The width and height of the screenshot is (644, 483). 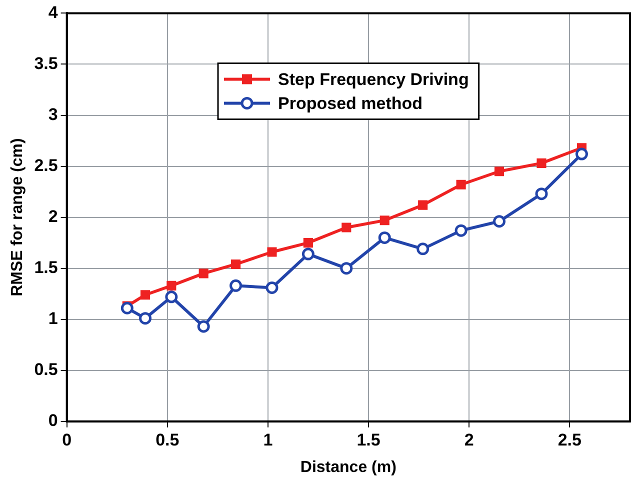 I want to click on y-tick-label: 0.5, so click(x=46, y=370).